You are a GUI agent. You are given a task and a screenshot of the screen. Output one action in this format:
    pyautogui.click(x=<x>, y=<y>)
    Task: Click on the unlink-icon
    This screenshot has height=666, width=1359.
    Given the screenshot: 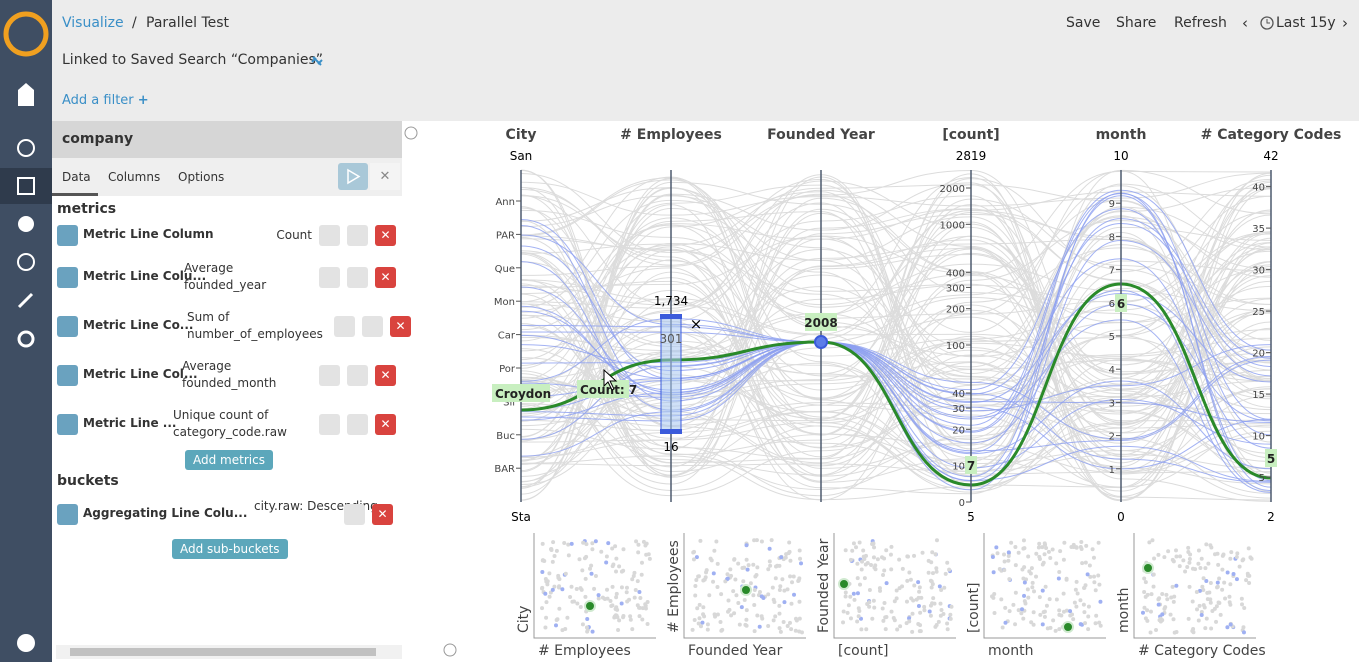 What is the action you would take?
    pyautogui.click(x=317, y=61)
    